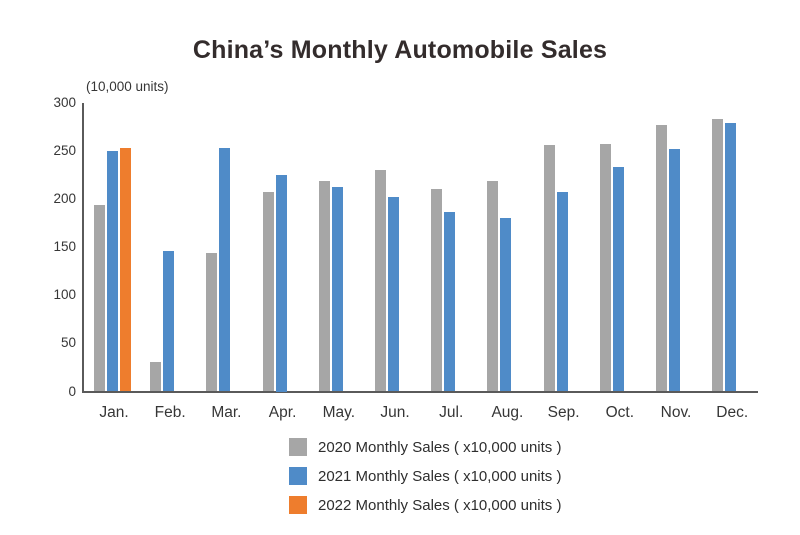  What do you see at coordinates (212, 322) in the screenshot?
I see `bar-2020-mar` at bounding box center [212, 322].